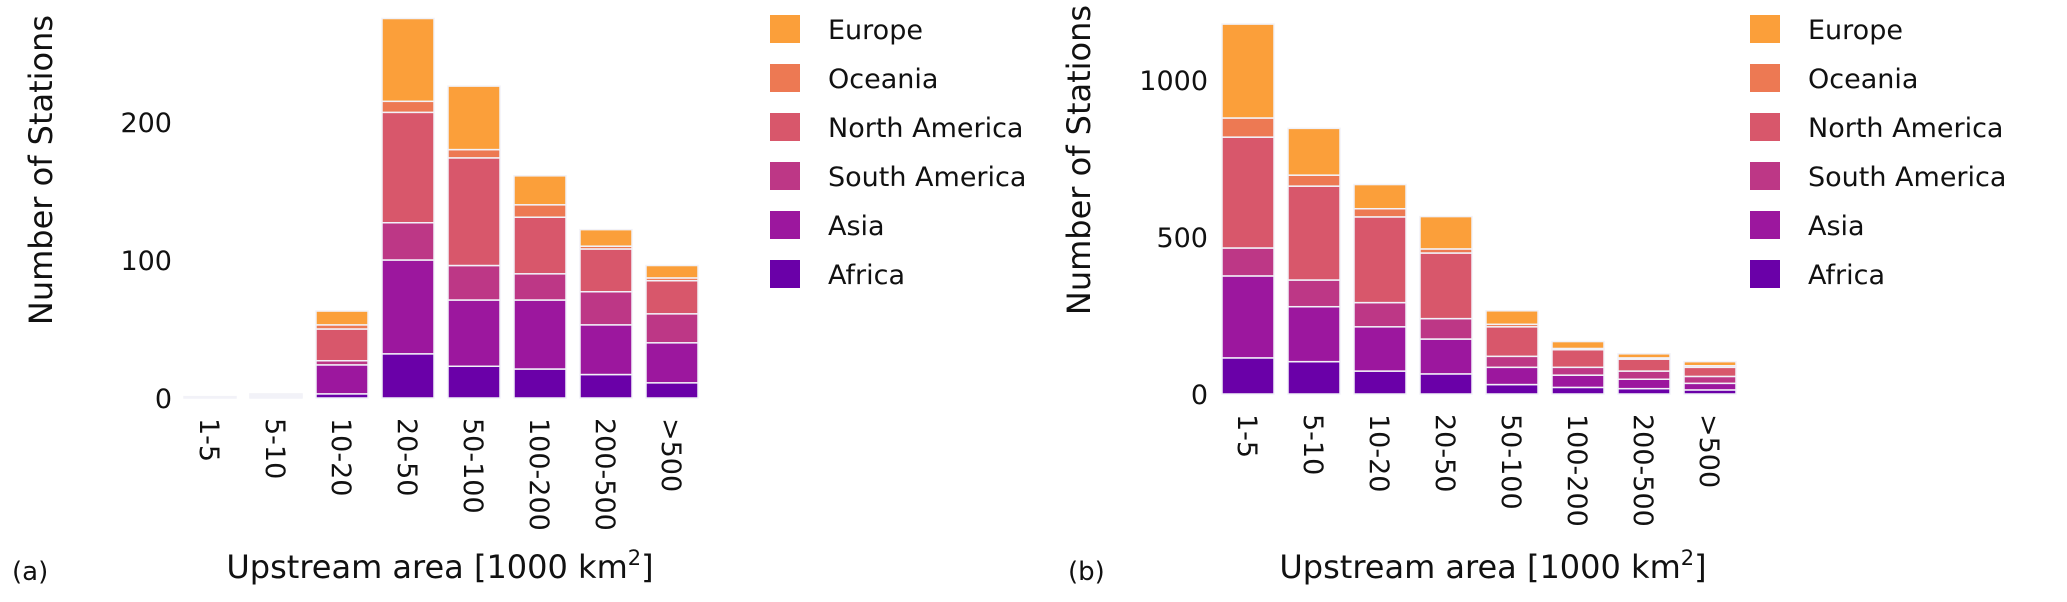  What do you see at coordinates (1182, 238) in the screenshot?
I see `y-tick-label: 500` at bounding box center [1182, 238].